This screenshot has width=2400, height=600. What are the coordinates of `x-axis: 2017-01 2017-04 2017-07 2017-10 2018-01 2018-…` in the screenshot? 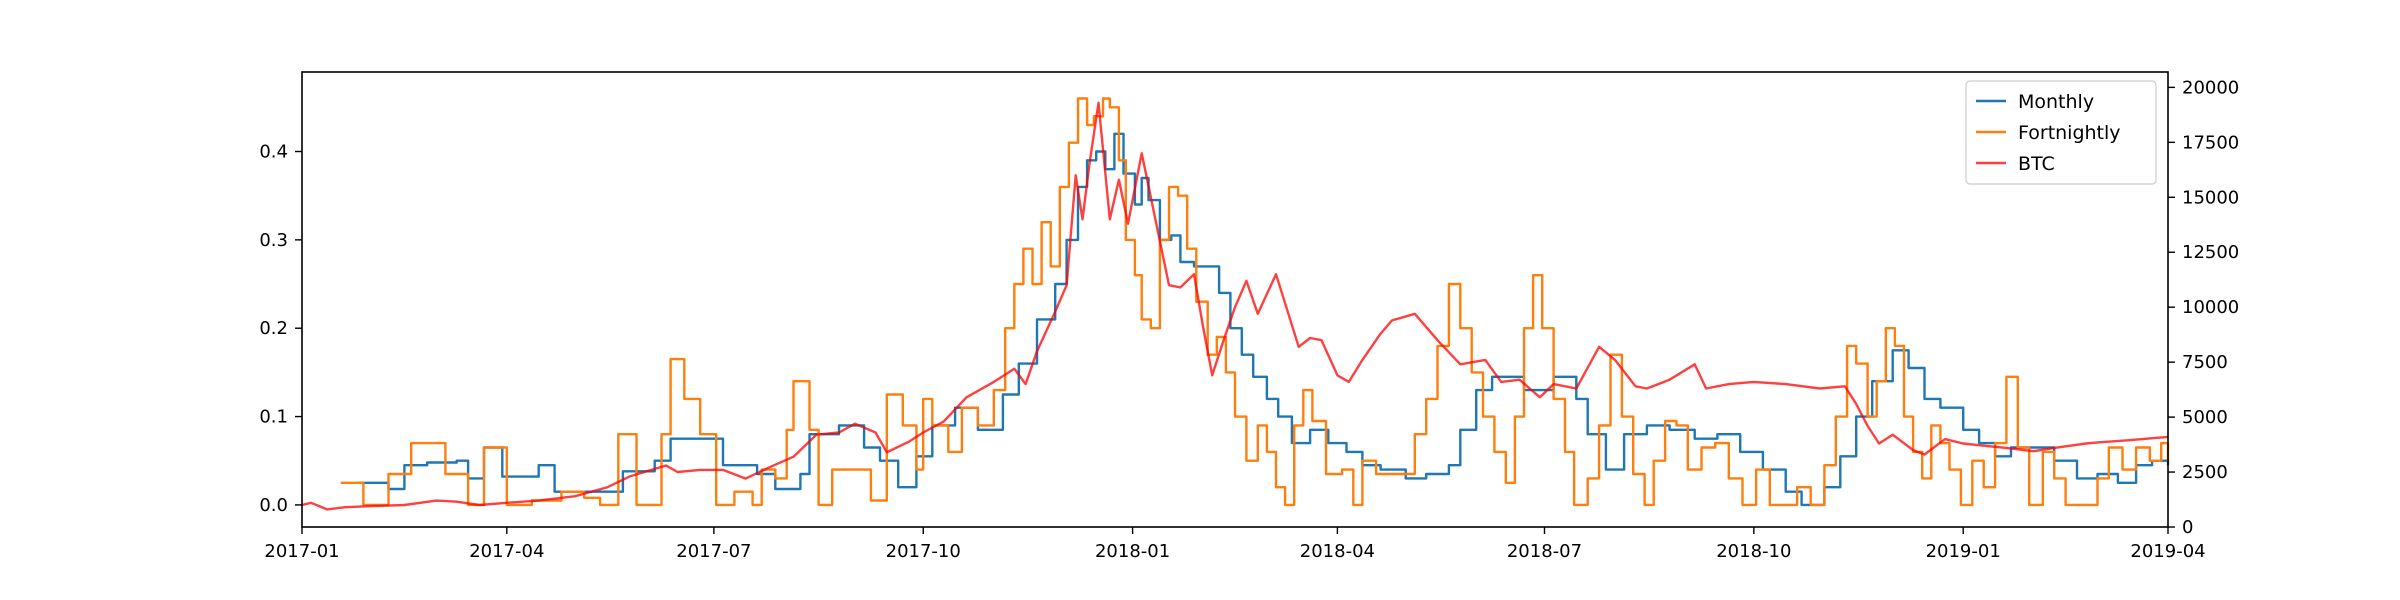 It's located at (1235, 544).